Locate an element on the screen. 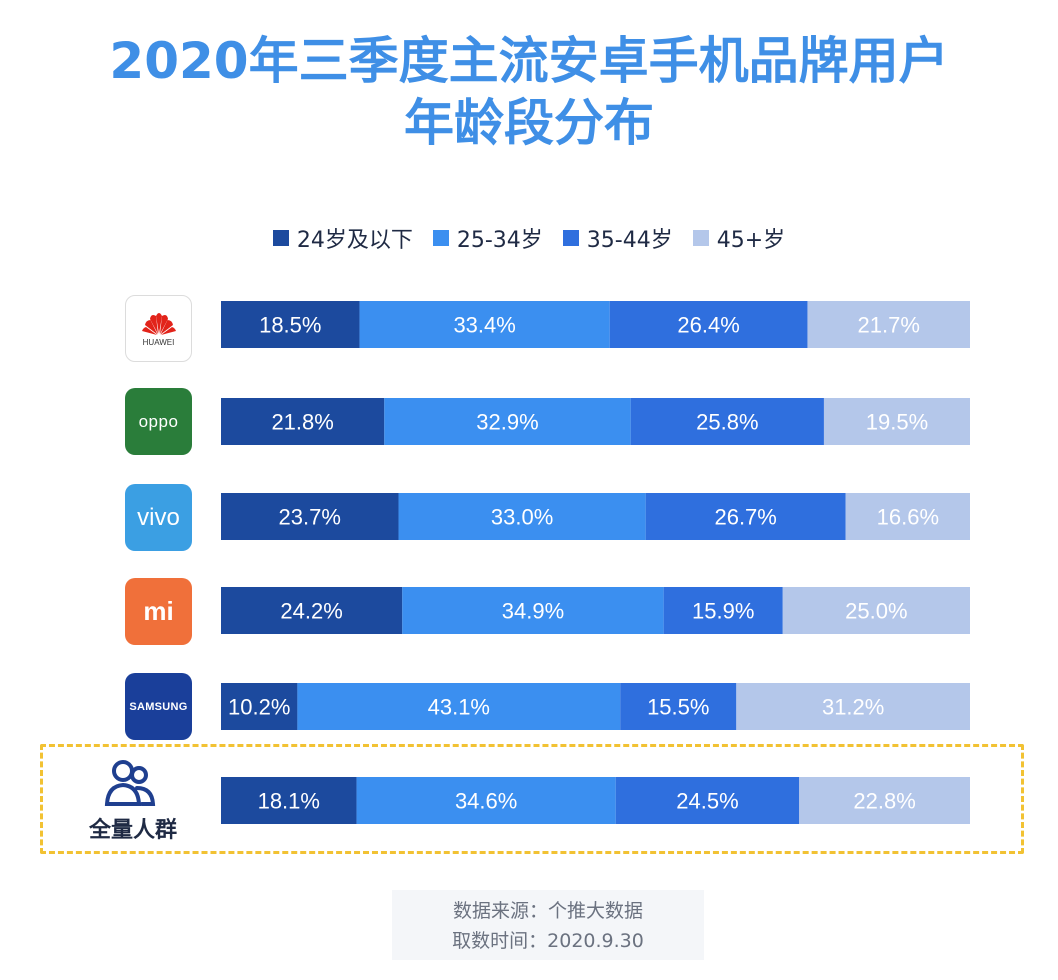 Image resolution: width=1058 pixels, height=980 pixels. bar-data-label: 43.1% is located at coordinates (459, 707).